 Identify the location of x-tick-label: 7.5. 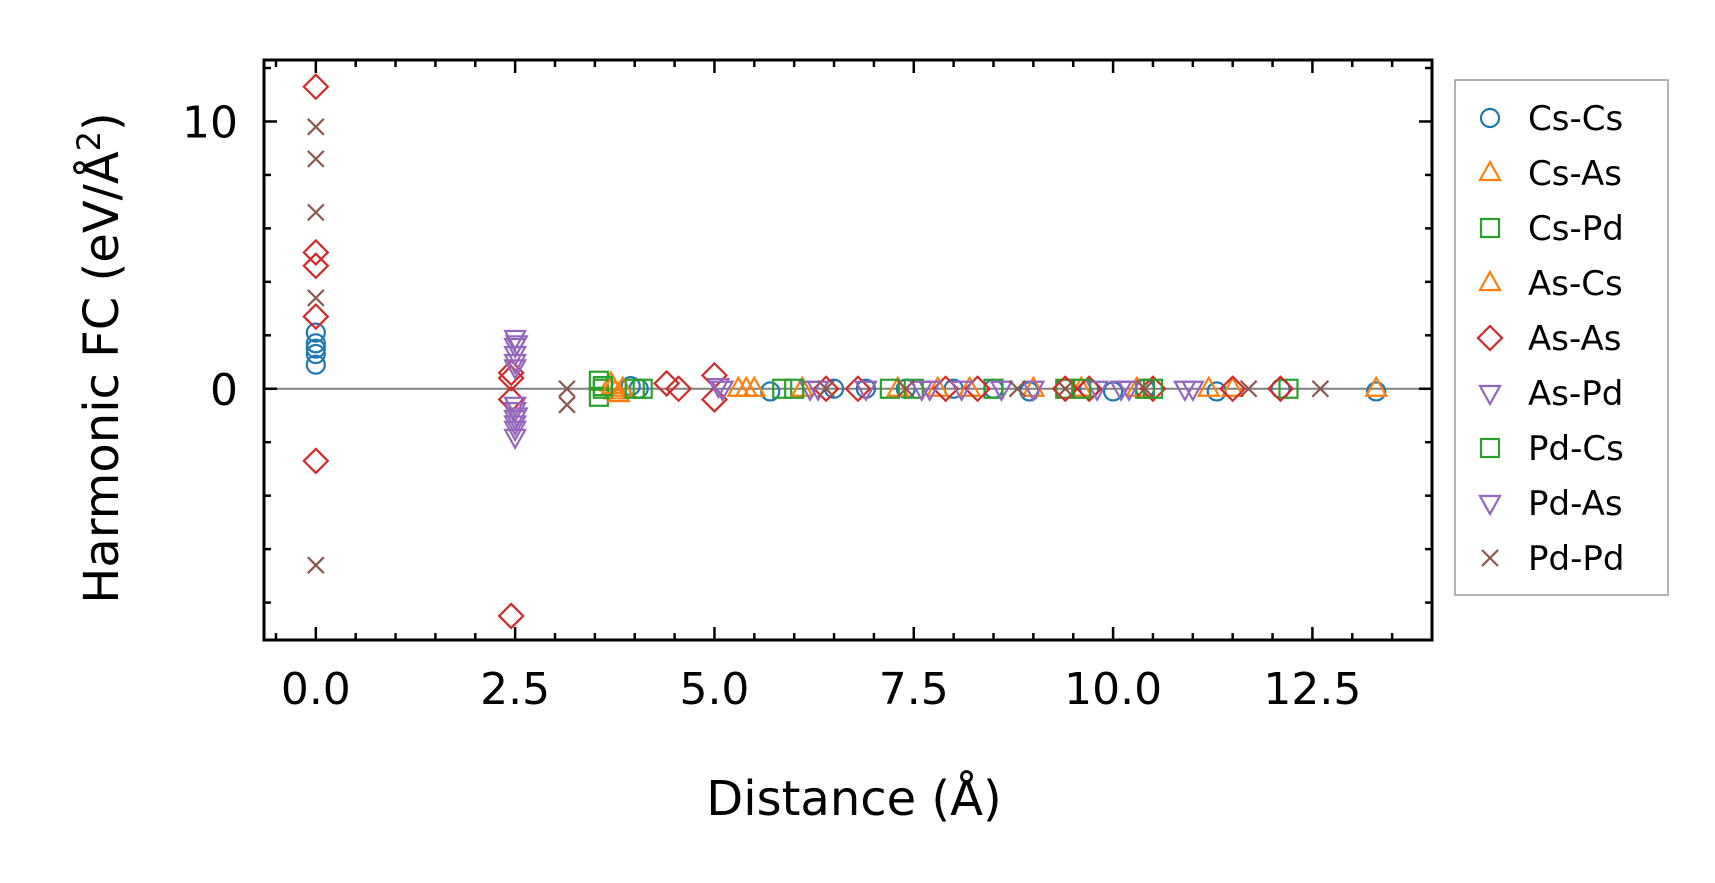
(914, 689).